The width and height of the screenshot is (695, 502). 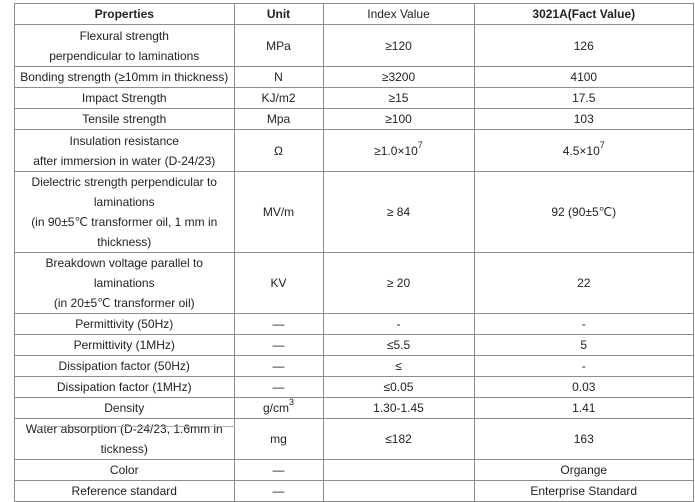 I want to click on property-cell: Impact Strength, so click(x=124, y=98).